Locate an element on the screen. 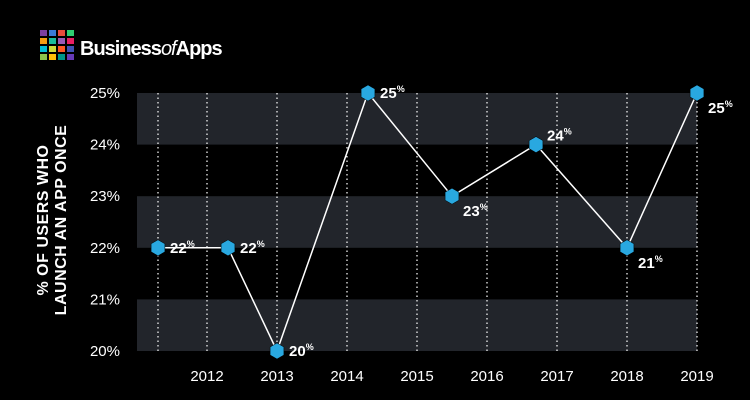  y-tick-label: 20% is located at coordinates (105, 351).